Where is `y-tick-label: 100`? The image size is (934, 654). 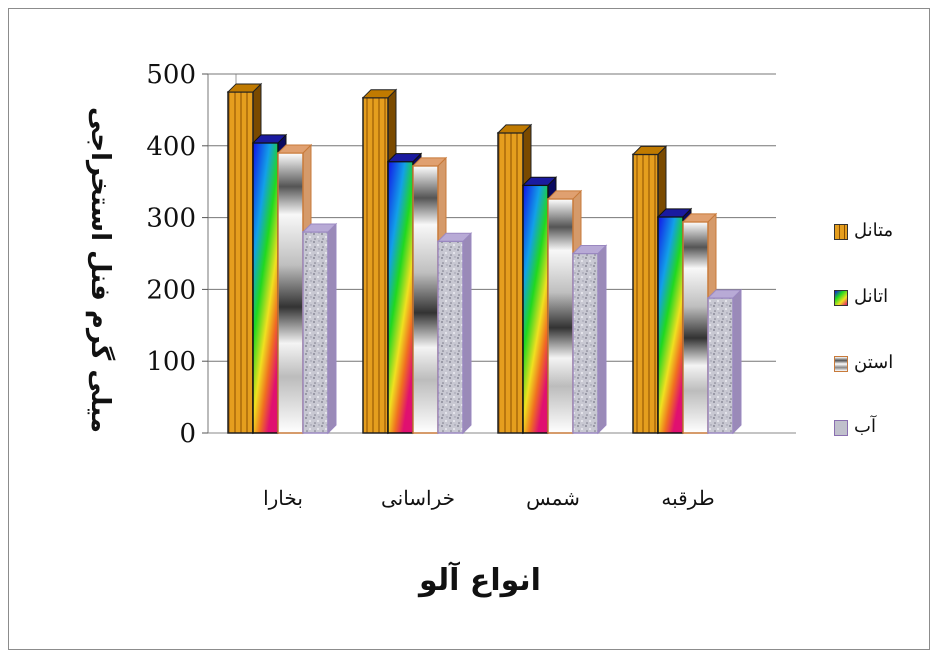 y-tick-label: 100 is located at coordinates (171, 362).